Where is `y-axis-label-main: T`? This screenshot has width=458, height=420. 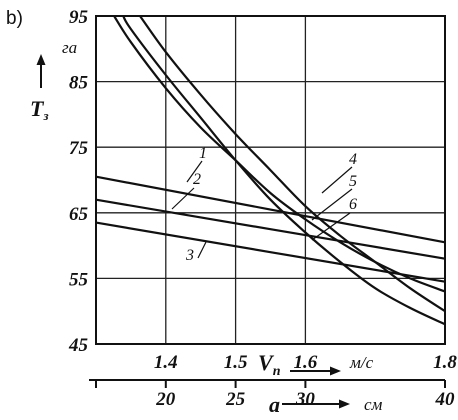
y-axis-label-main: T is located at coordinates (37, 108).